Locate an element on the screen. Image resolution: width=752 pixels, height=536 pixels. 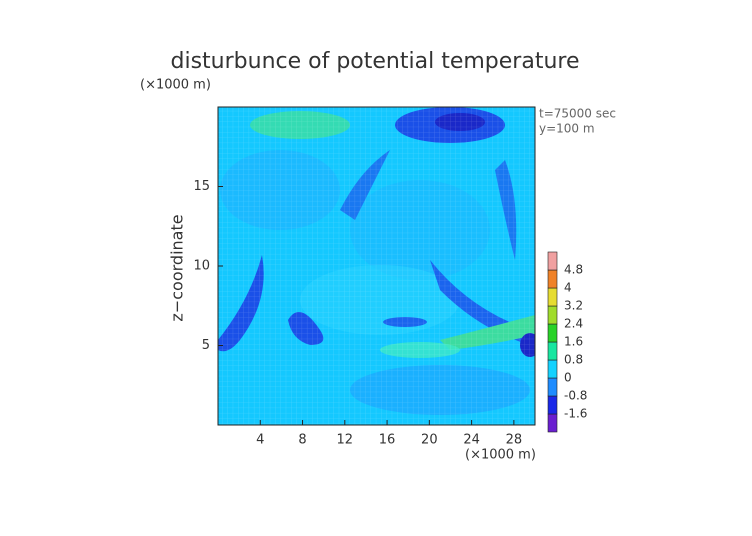
y-tick-label: 10 is located at coordinates (201, 266).